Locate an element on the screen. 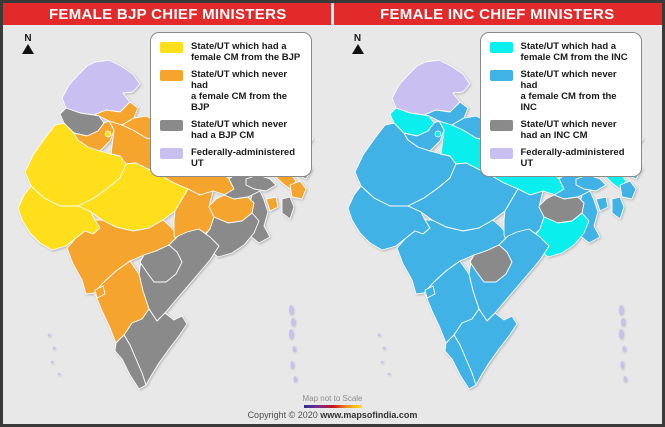 This screenshot has width=665, height=427. panel-inc-header: FEMALE INC CHIEF MINISTERS is located at coordinates (497, 14).